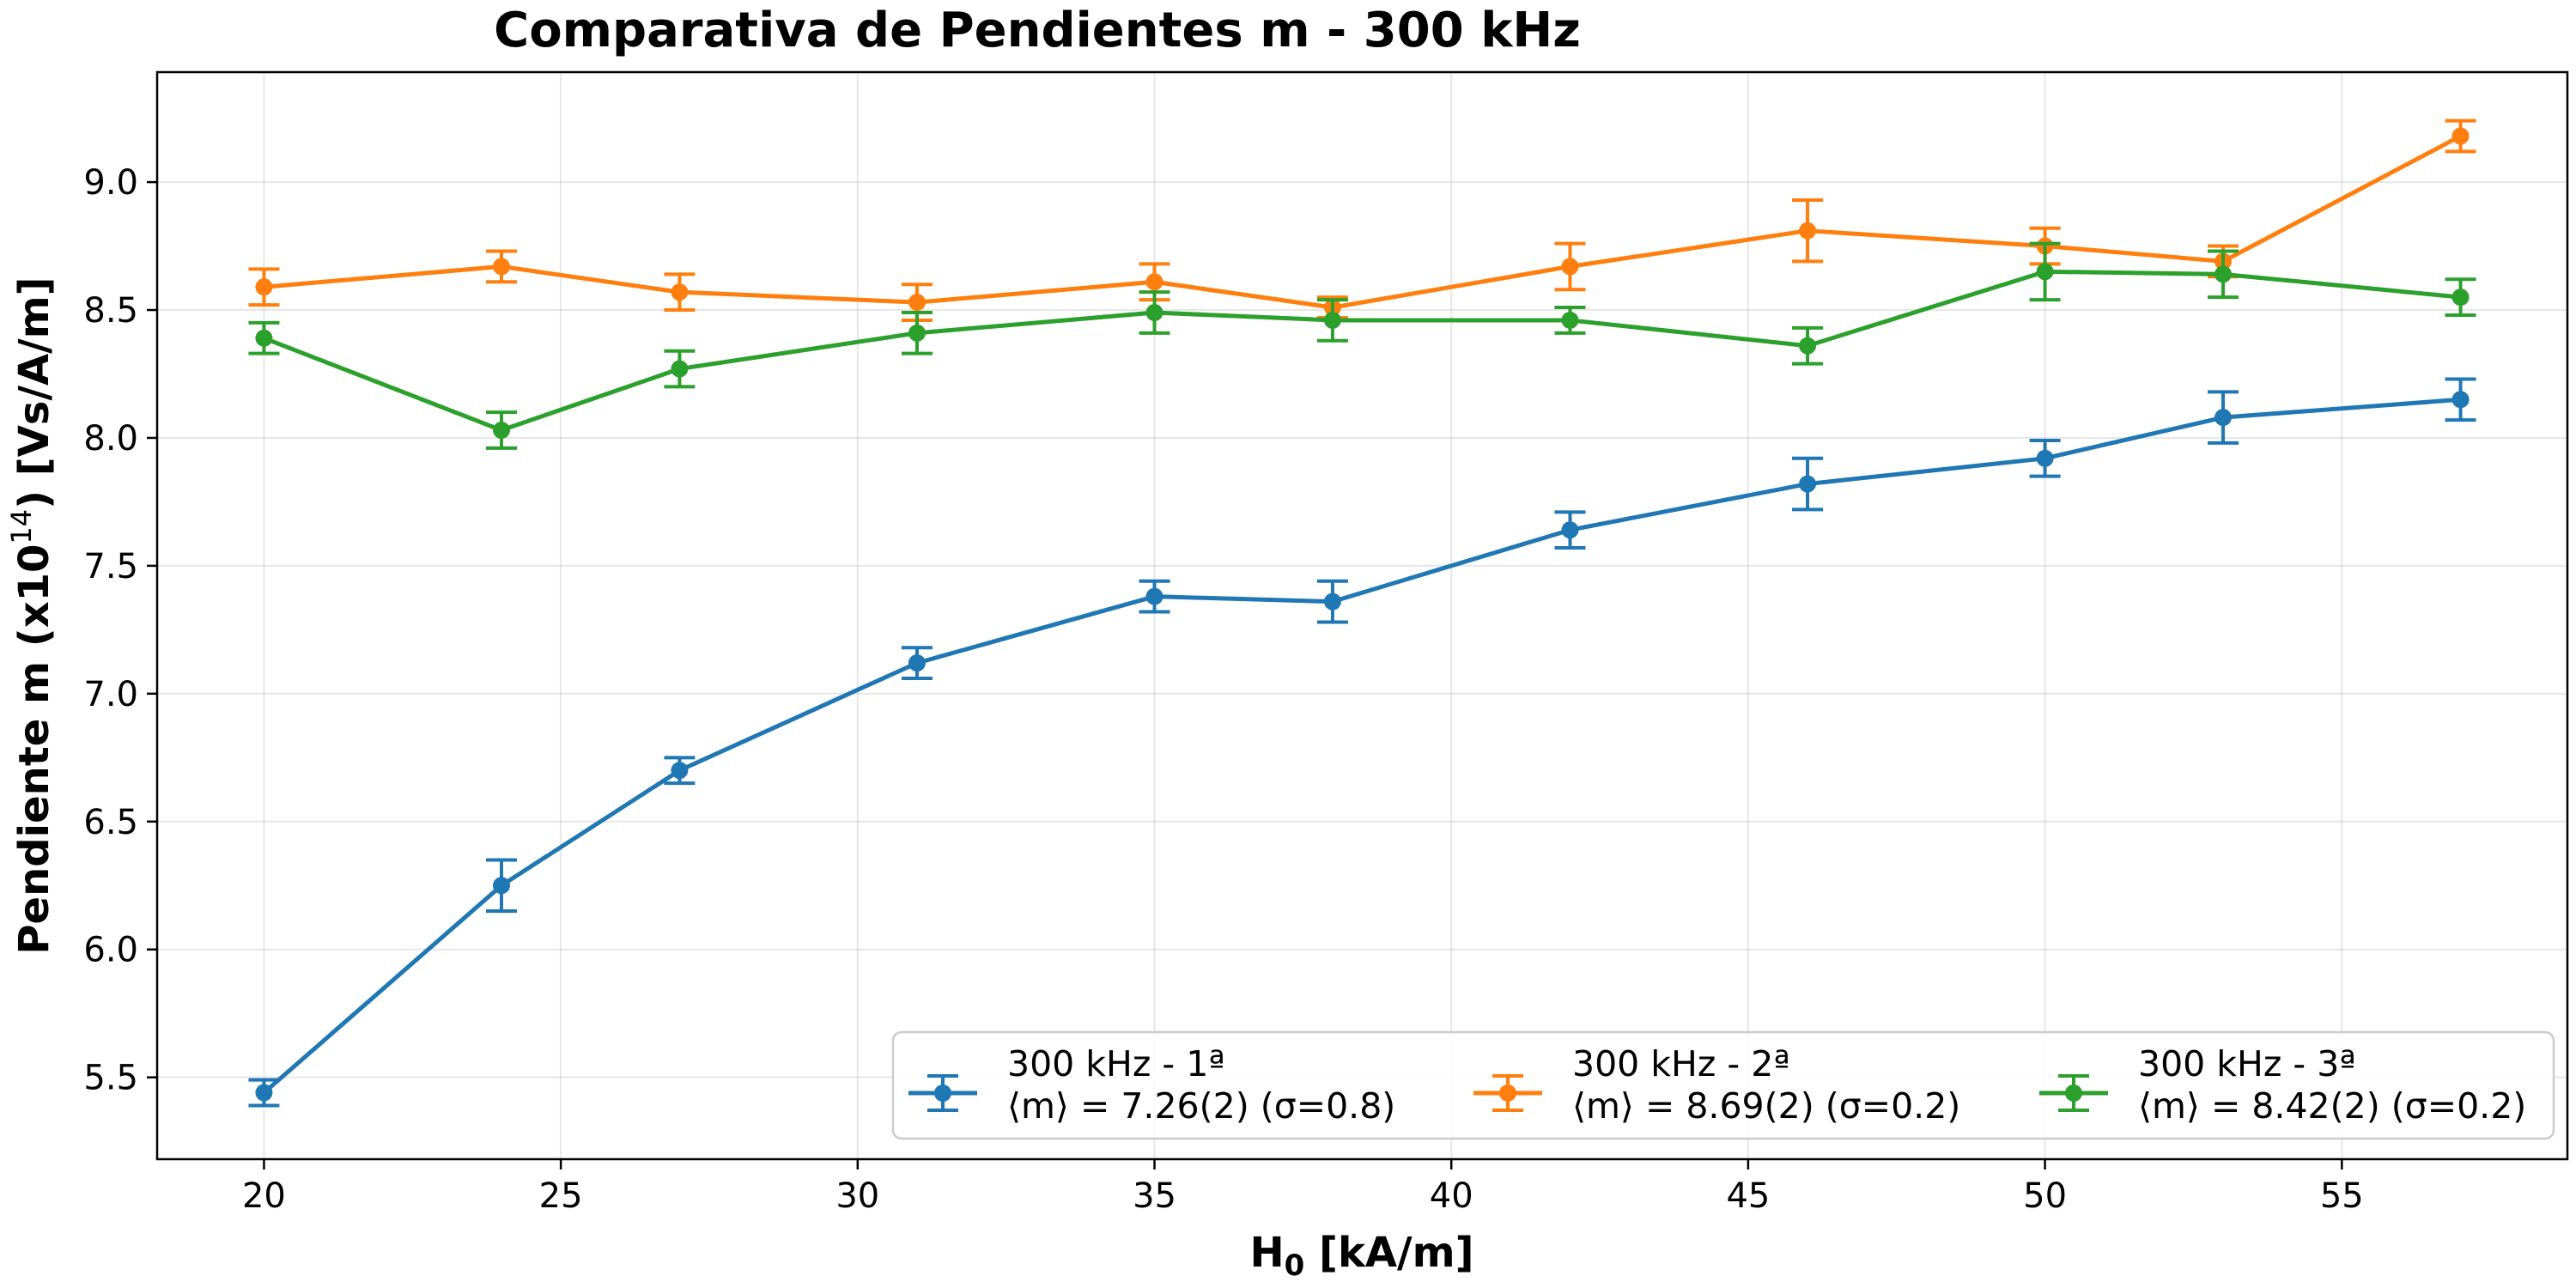  I want to click on x-tick-label: 35, so click(1155, 1196).